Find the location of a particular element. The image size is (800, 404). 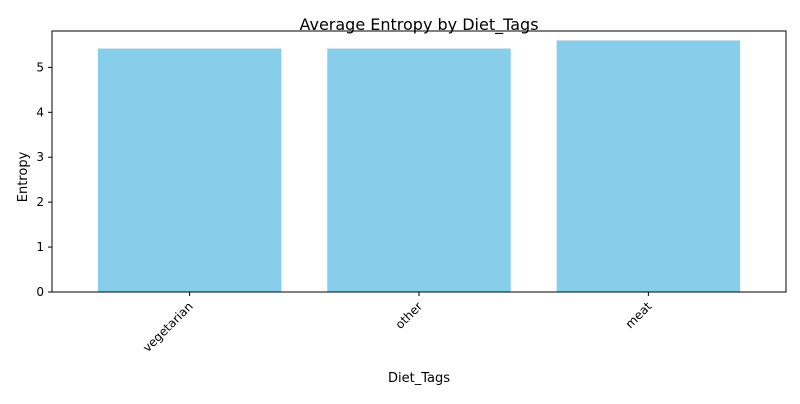

y-axis-label: Entropy is located at coordinates (23, 176).